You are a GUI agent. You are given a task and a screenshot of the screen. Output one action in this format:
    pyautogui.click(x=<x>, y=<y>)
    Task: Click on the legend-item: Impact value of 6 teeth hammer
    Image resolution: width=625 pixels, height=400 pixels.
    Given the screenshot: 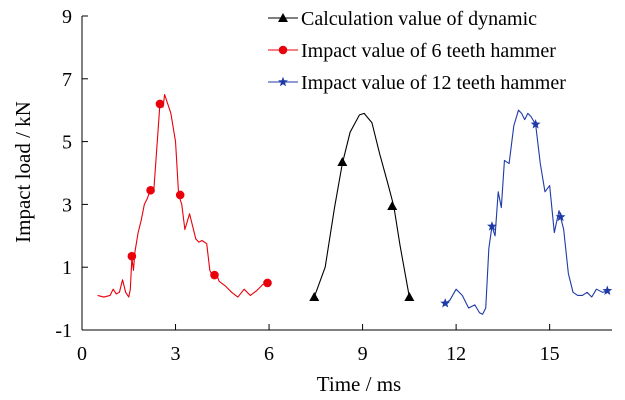 What is the action you would take?
    pyautogui.click(x=412, y=51)
    